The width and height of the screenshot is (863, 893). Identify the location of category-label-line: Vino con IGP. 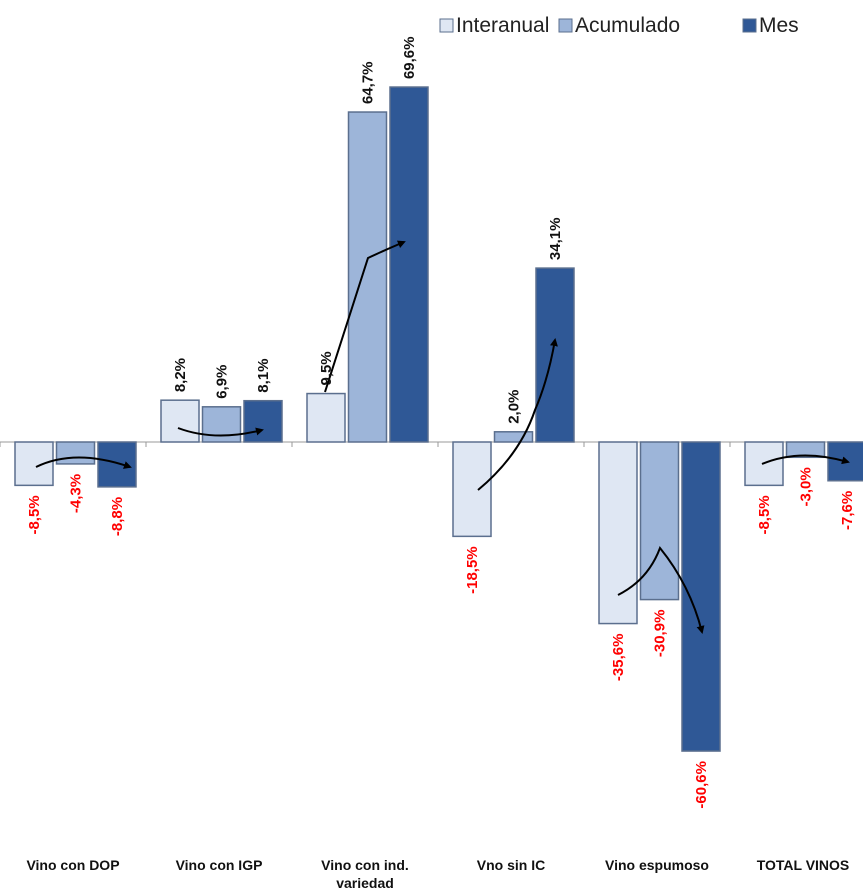
(219, 865).